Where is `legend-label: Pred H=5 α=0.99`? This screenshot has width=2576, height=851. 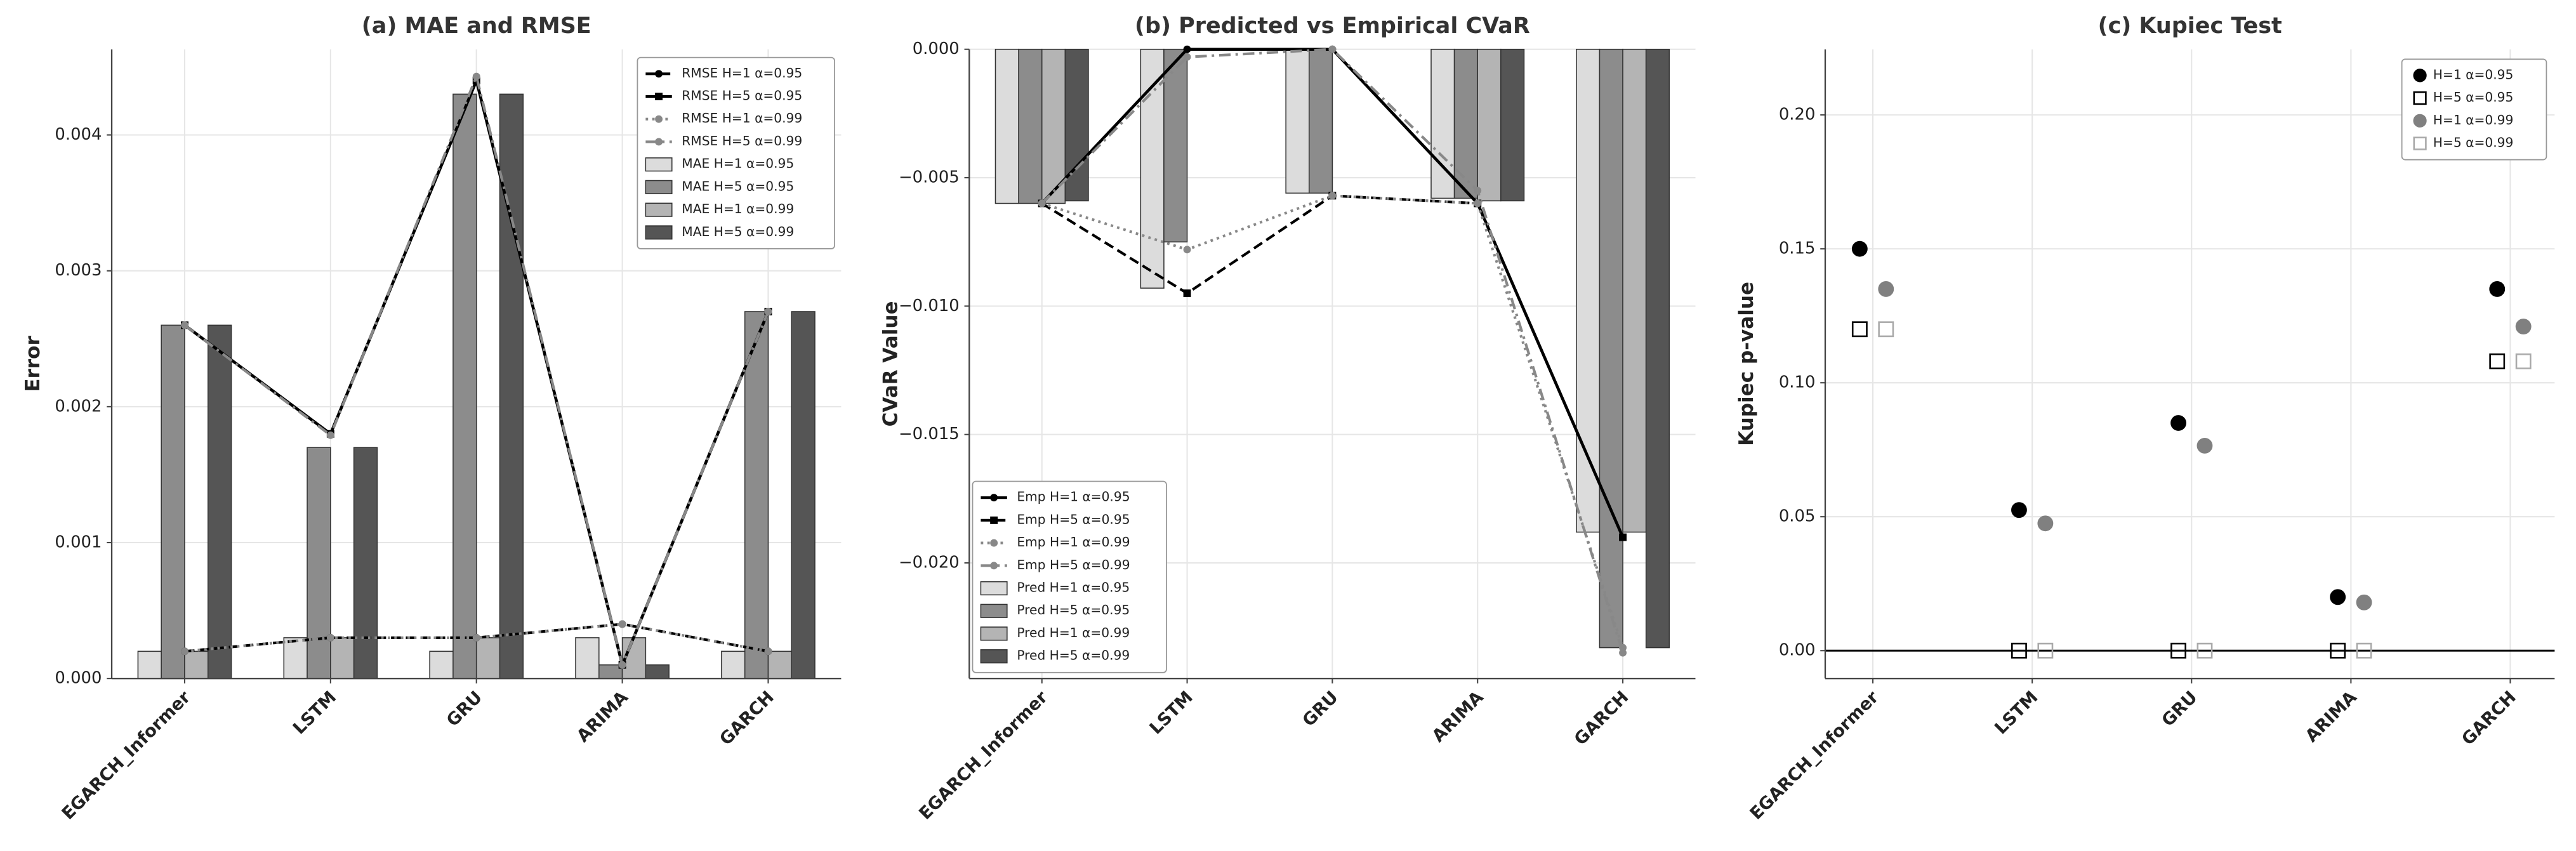
legend-label: Pred H=5 α=0.99 is located at coordinates (1074, 655).